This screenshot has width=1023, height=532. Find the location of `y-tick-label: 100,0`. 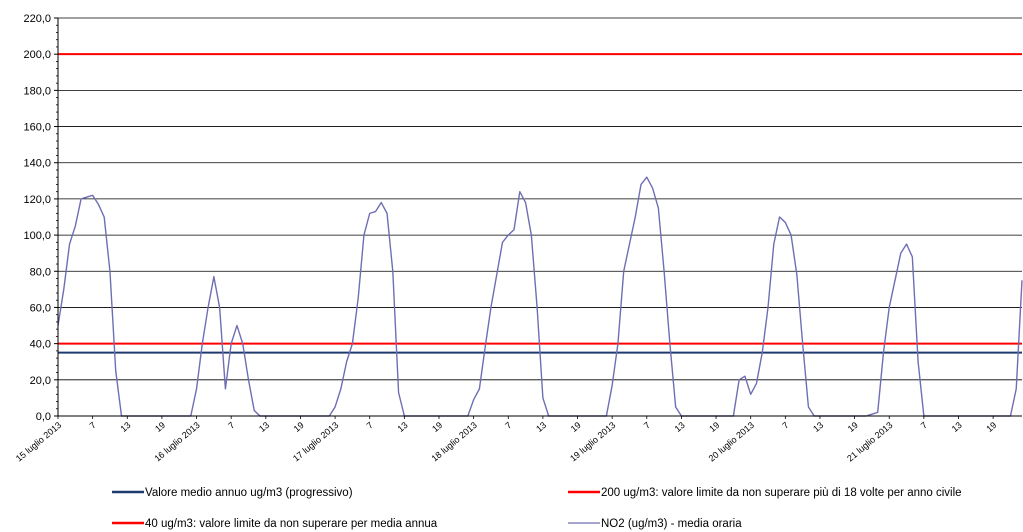

y-tick-label: 100,0 is located at coordinates (37, 236).